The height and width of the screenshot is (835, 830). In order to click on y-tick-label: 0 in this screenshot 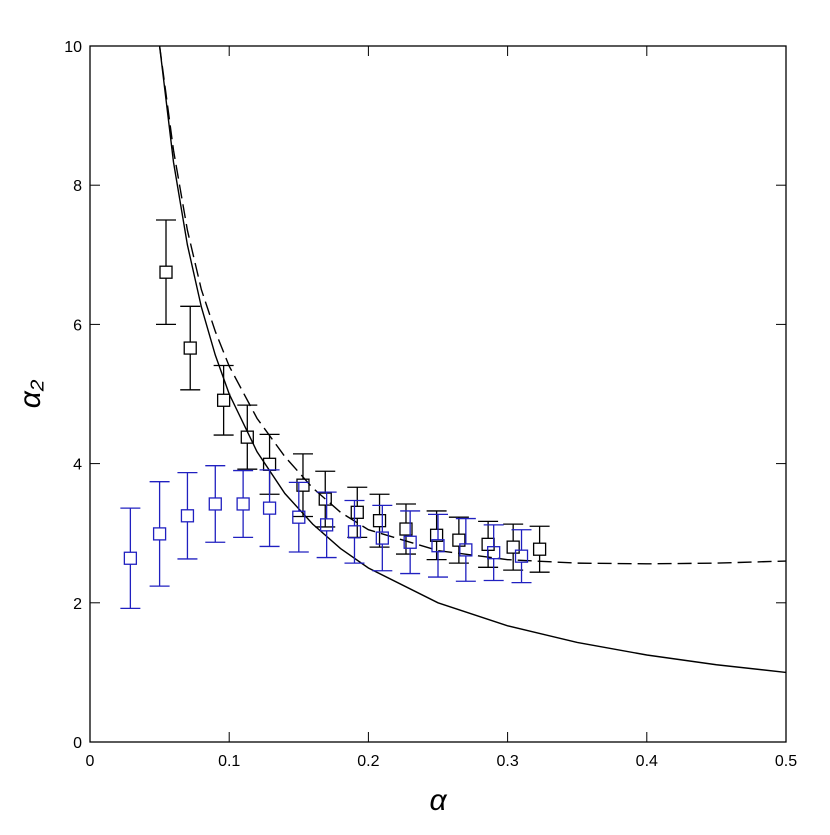, I will do `click(77, 743)`.